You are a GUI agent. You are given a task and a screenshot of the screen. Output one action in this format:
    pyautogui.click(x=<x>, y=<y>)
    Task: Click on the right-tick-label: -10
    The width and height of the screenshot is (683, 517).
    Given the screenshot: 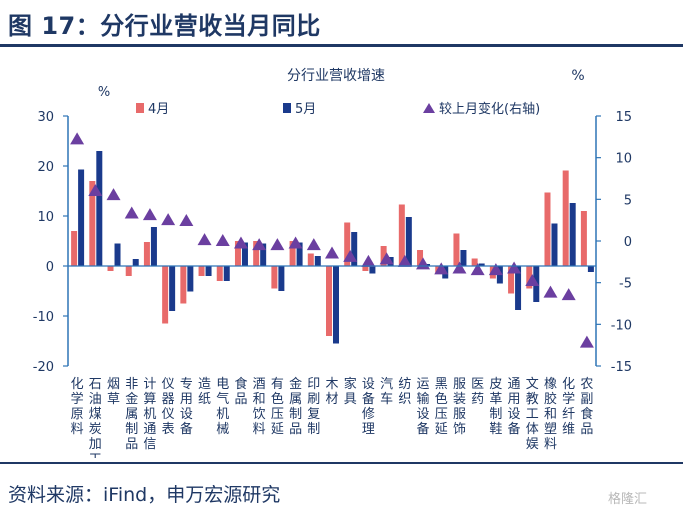 What is the action you would take?
    pyautogui.click(x=621, y=325)
    